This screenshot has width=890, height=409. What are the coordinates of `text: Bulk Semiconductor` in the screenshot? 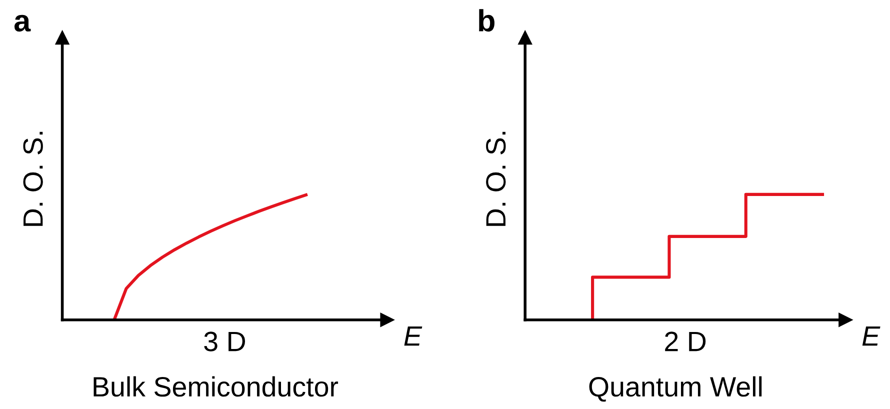 It's located at (216, 386).